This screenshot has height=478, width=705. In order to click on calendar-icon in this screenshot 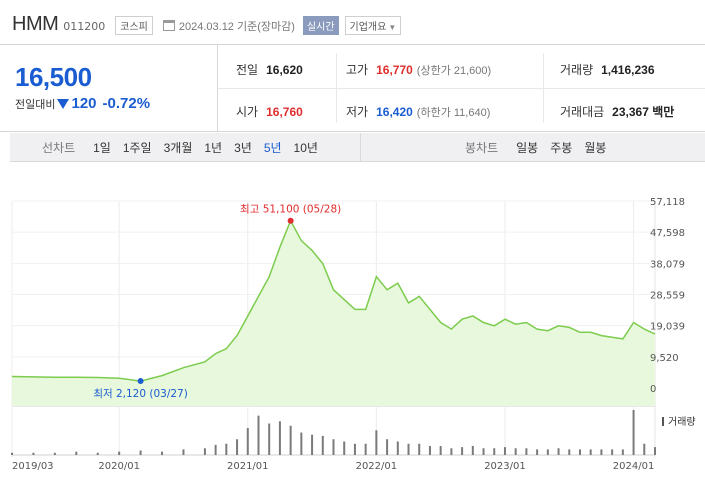, I will do `click(168, 25)`.